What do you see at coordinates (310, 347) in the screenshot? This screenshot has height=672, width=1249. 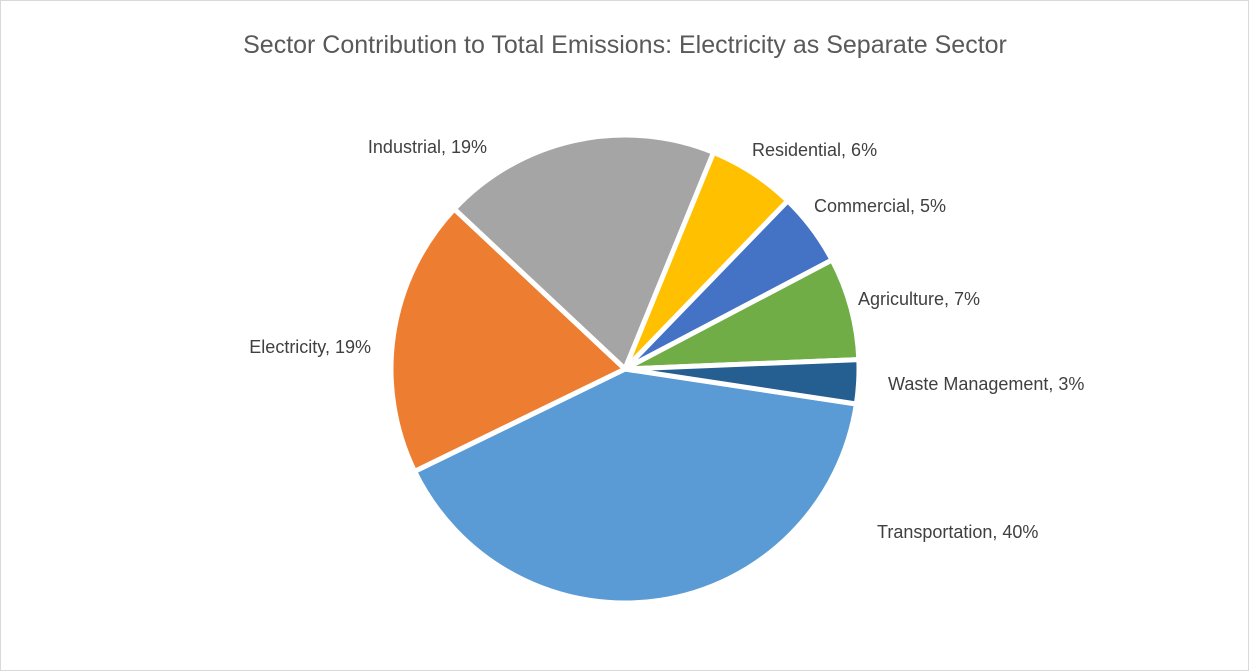 I see `data-label-electricity: Electricity, 19%` at bounding box center [310, 347].